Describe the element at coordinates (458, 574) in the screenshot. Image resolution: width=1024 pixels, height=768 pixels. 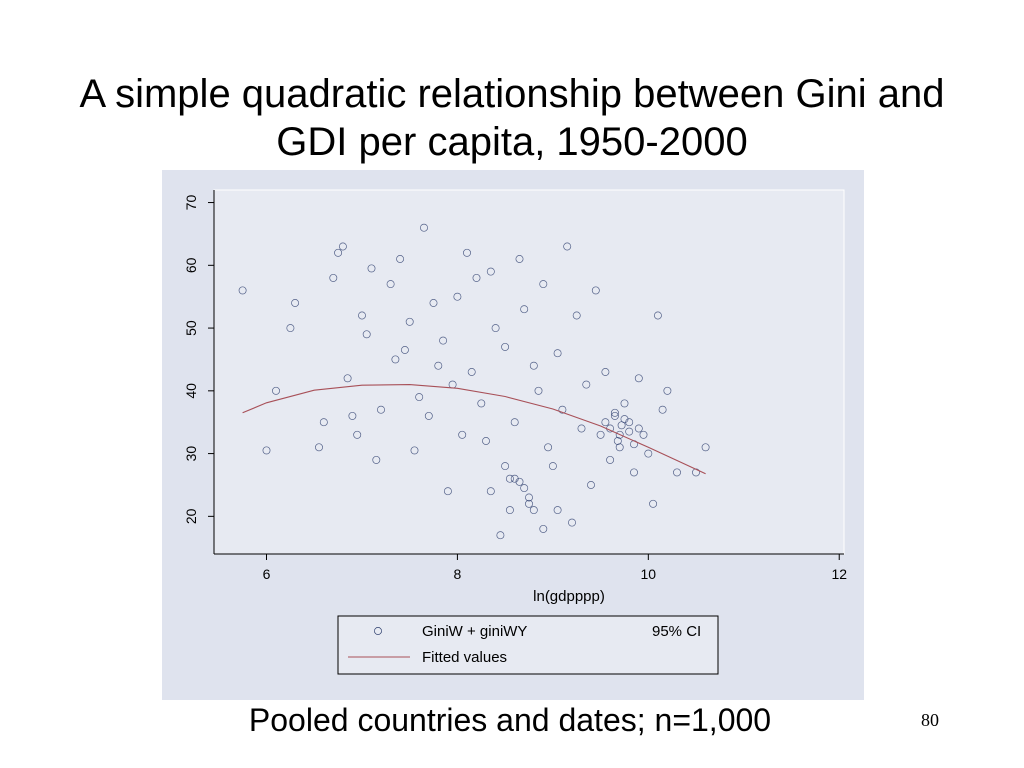
I see `x-tick-label: 8` at that location.